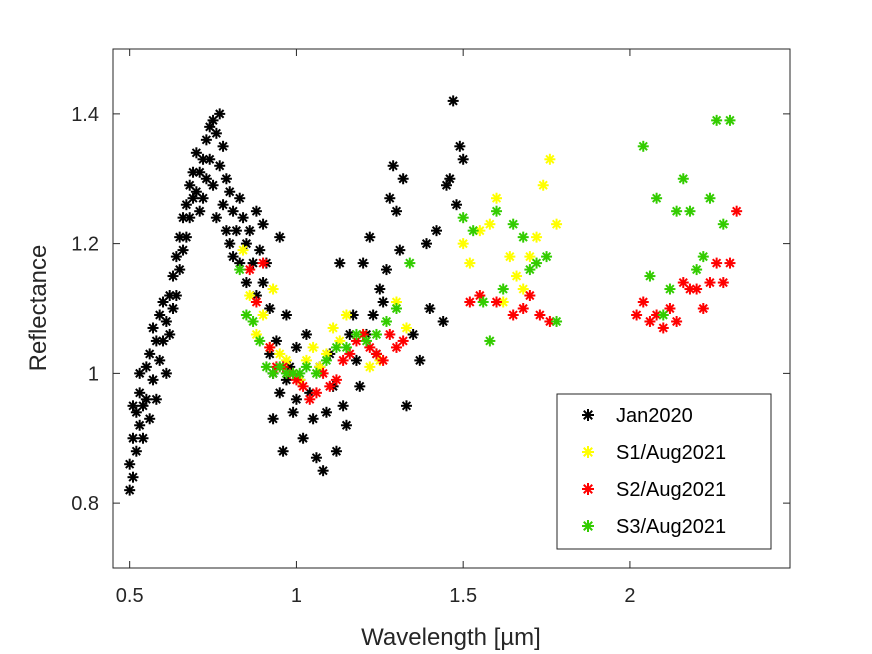  I want to click on x-tick-label: 1, so click(296, 596).